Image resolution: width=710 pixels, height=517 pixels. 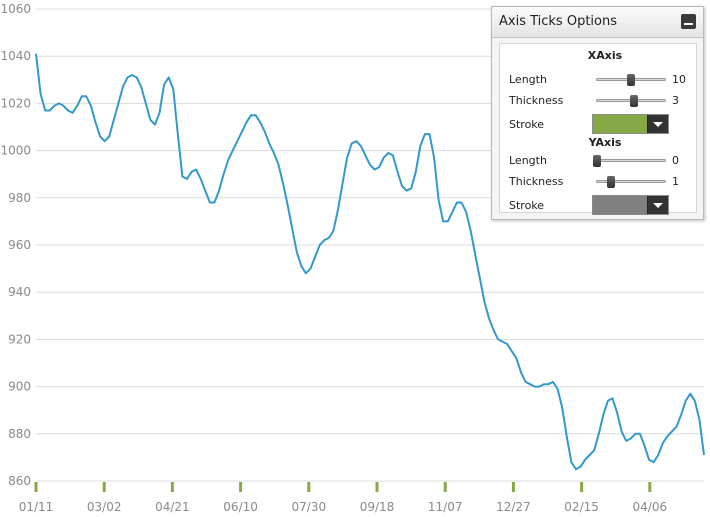 What do you see at coordinates (536, 100) in the screenshot?
I see `xaxis-thickness-label: Thickness` at bounding box center [536, 100].